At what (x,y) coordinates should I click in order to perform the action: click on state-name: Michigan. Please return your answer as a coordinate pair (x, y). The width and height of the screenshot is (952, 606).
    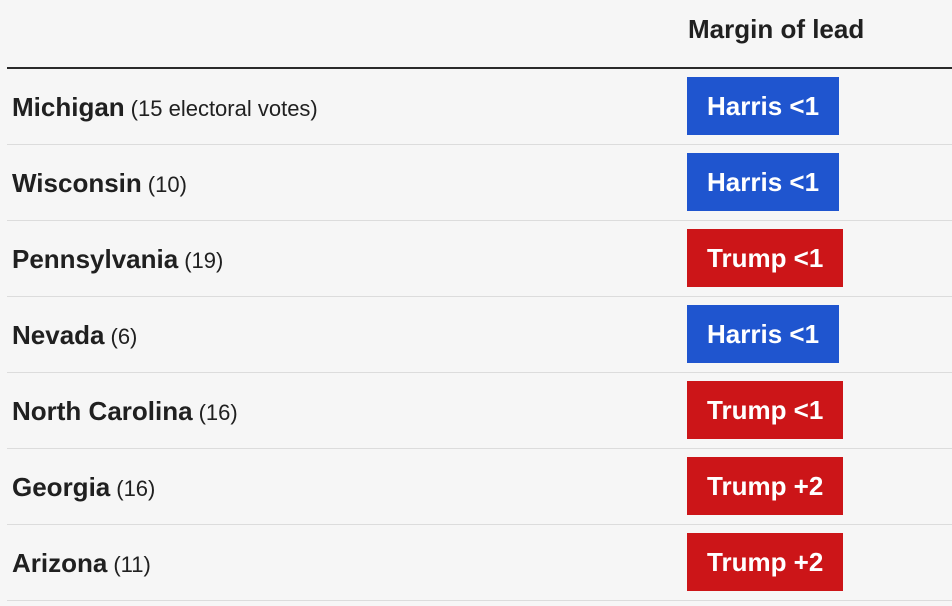
    Looking at the image, I should click on (68, 107).